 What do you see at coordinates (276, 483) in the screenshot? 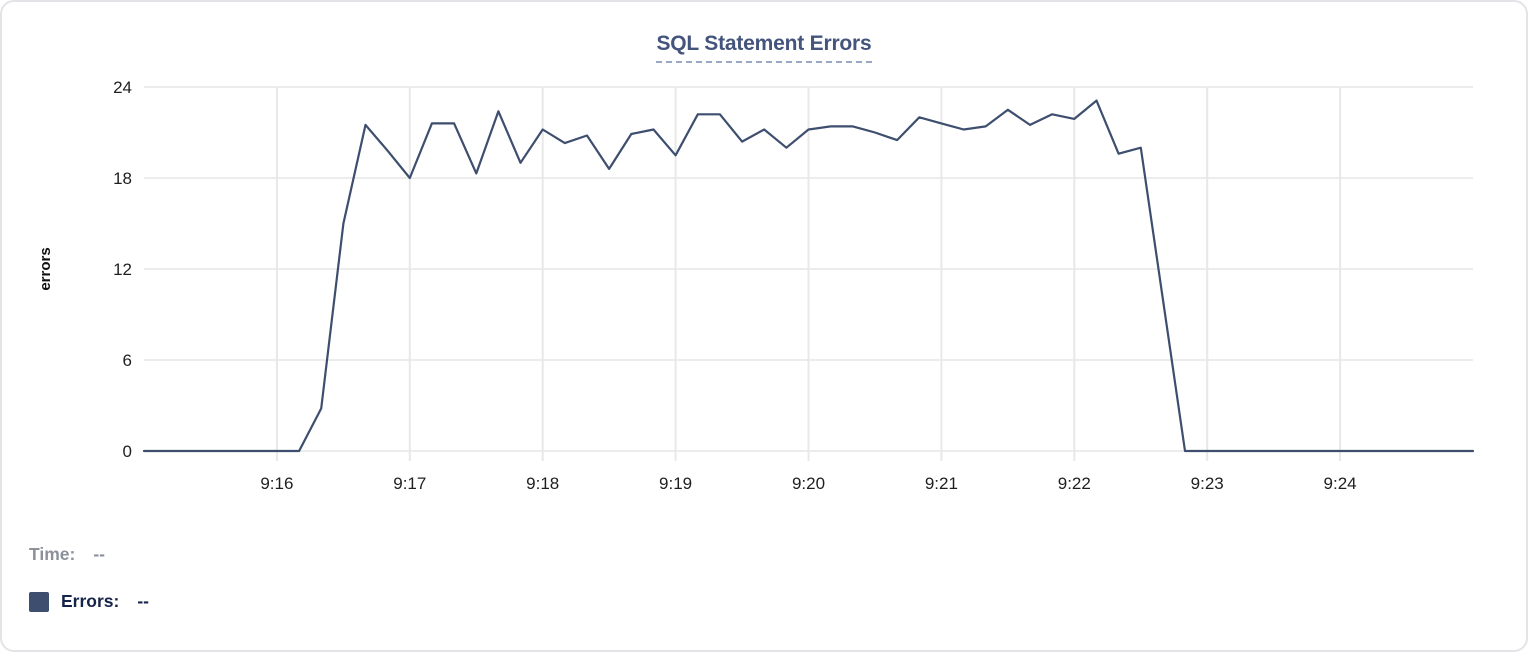
I see `x-tick-label: 9:16` at bounding box center [276, 483].